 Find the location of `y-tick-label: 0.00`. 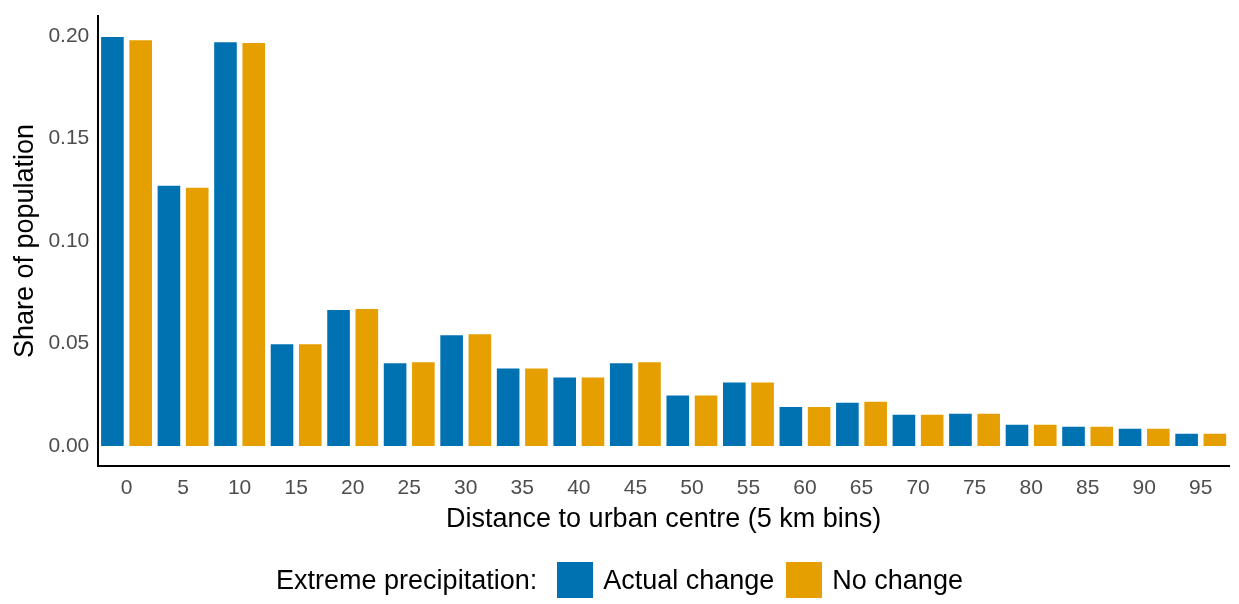

y-tick-label: 0.00 is located at coordinates (69, 444).